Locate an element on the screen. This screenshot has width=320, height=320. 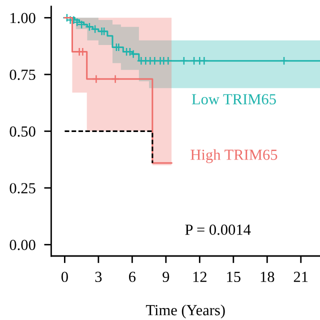
x-tick-label: 9 is located at coordinates (166, 277).